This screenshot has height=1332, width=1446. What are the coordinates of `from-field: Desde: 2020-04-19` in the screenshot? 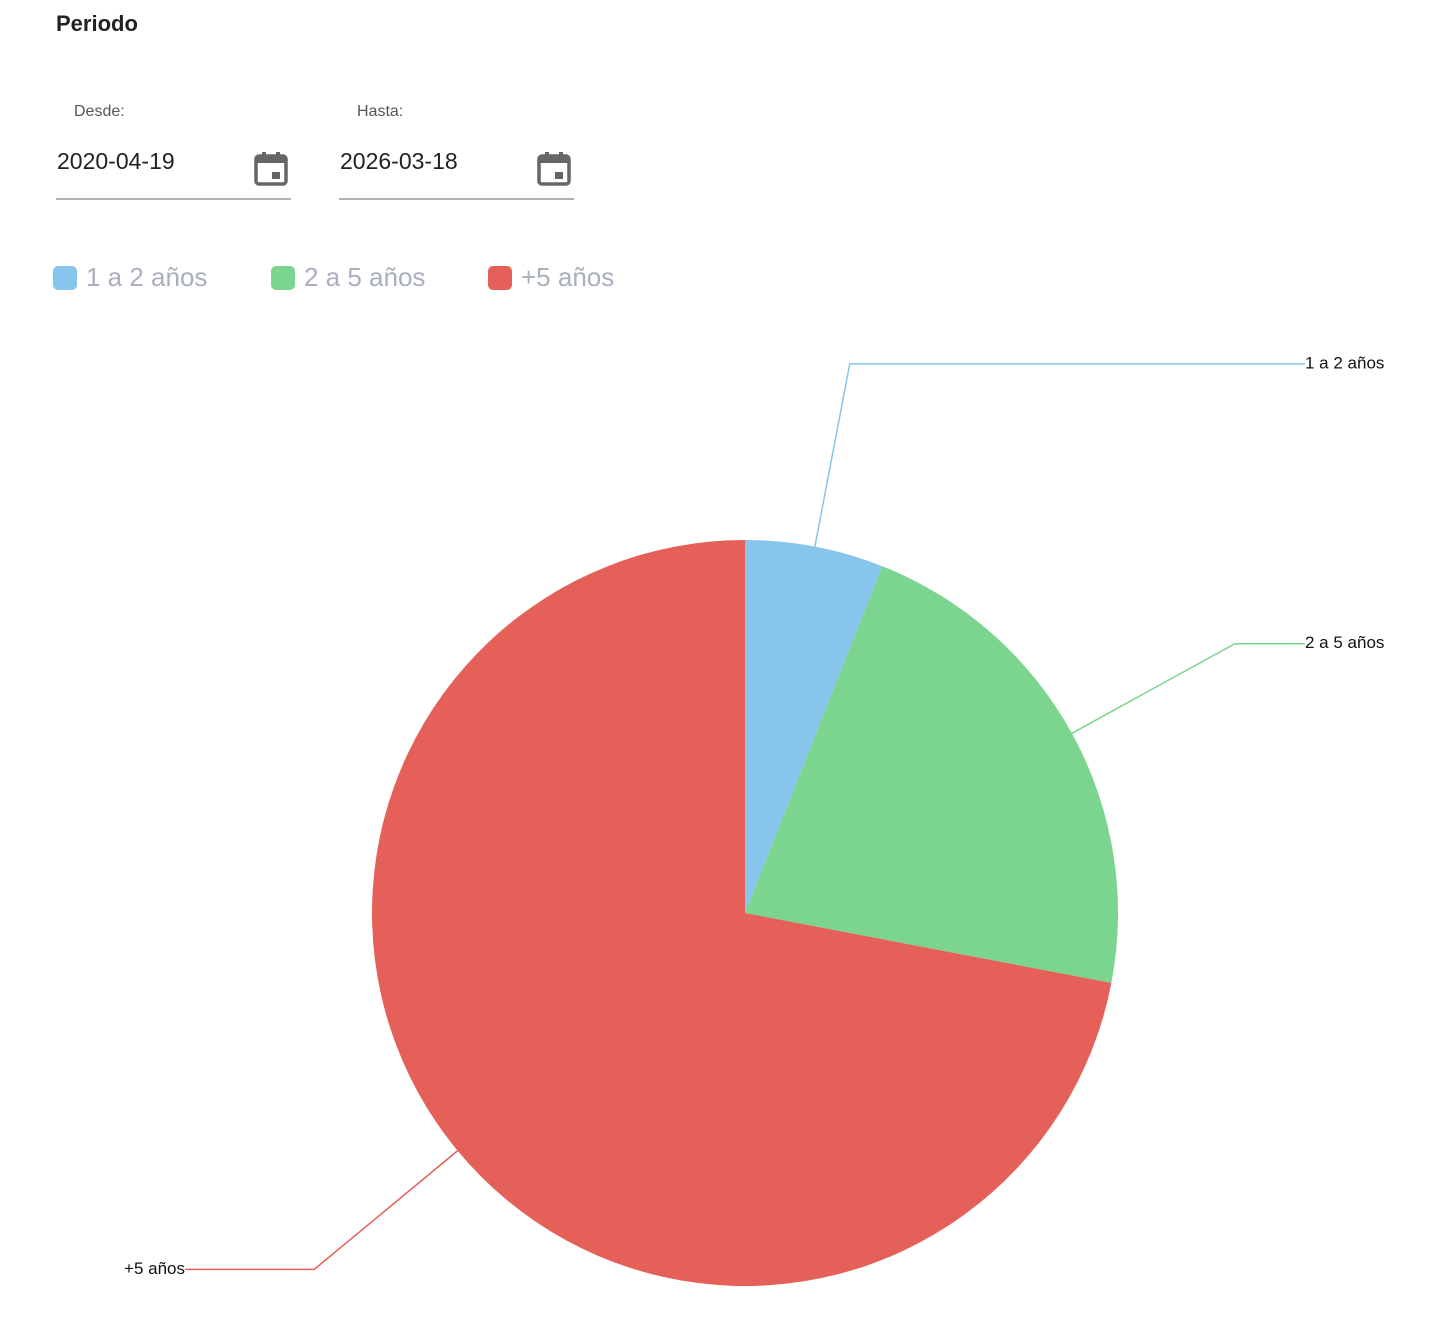 It's located at (173, 151).